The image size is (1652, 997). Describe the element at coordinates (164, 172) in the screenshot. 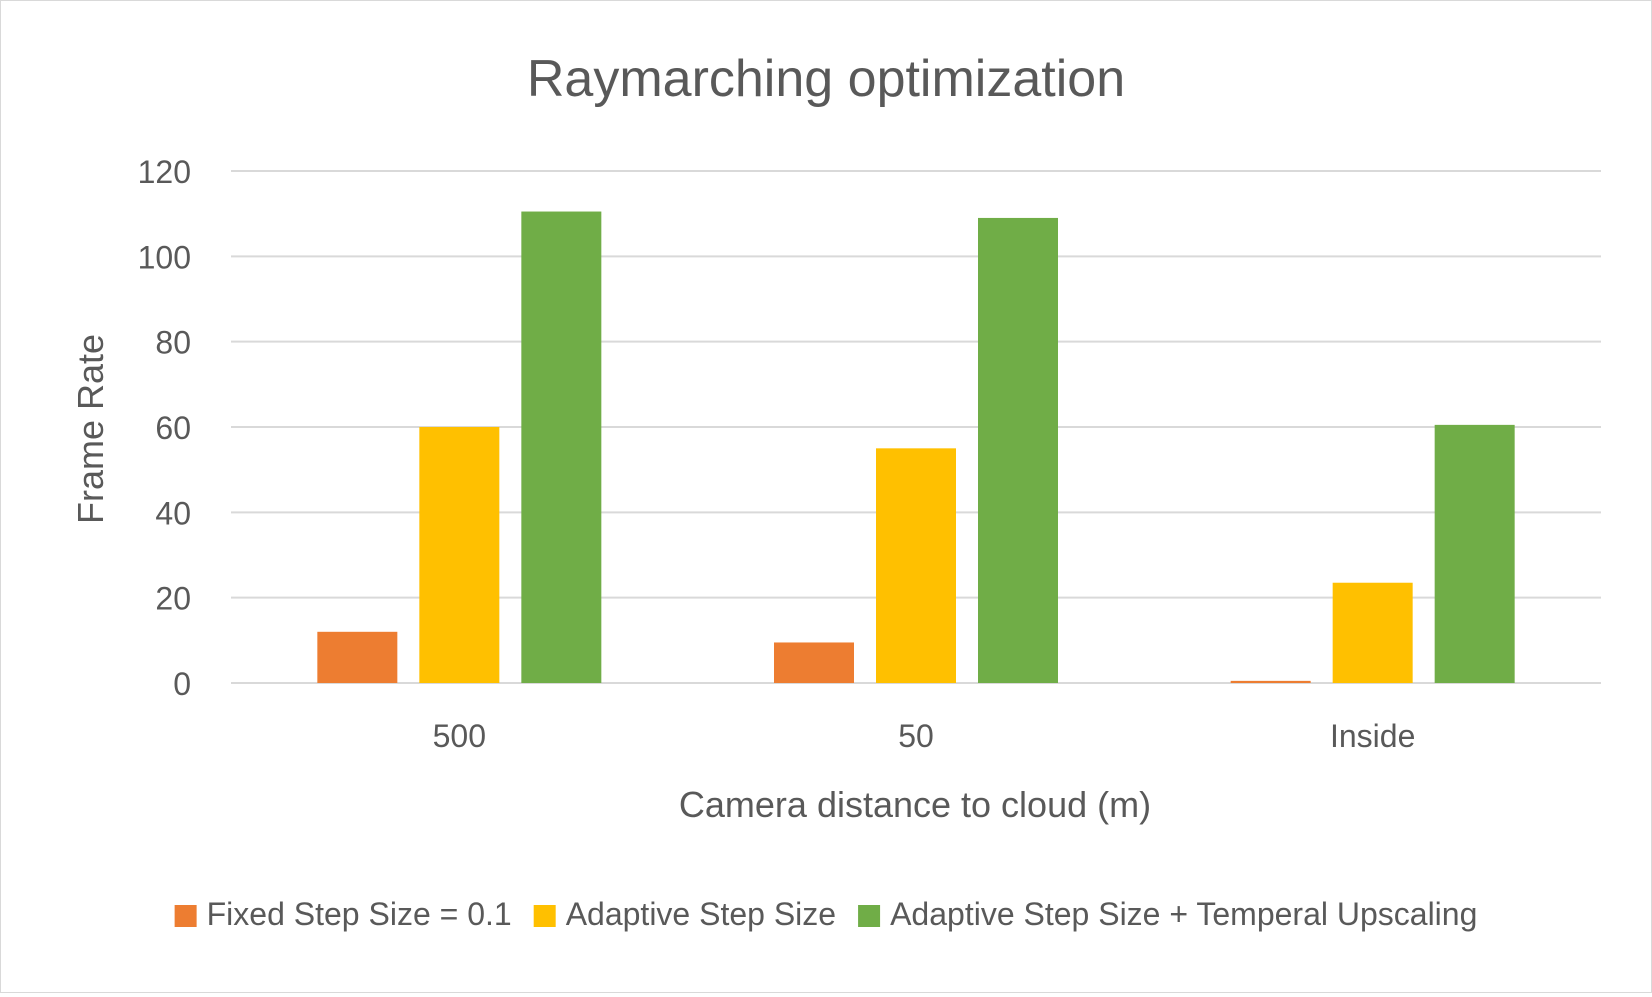

I see `y-tick-label: 120` at that location.